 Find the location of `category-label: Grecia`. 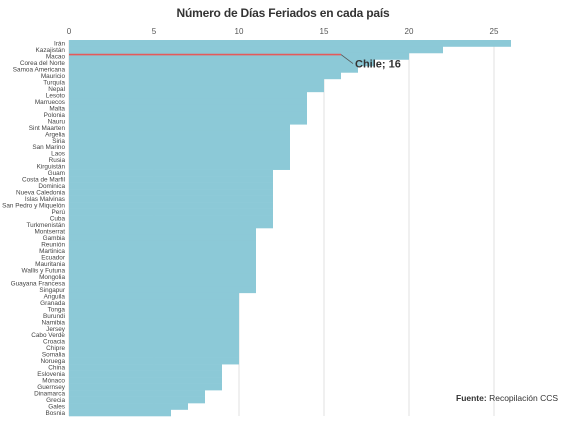

category-label: Grecia is located at coordinates (55, 400).